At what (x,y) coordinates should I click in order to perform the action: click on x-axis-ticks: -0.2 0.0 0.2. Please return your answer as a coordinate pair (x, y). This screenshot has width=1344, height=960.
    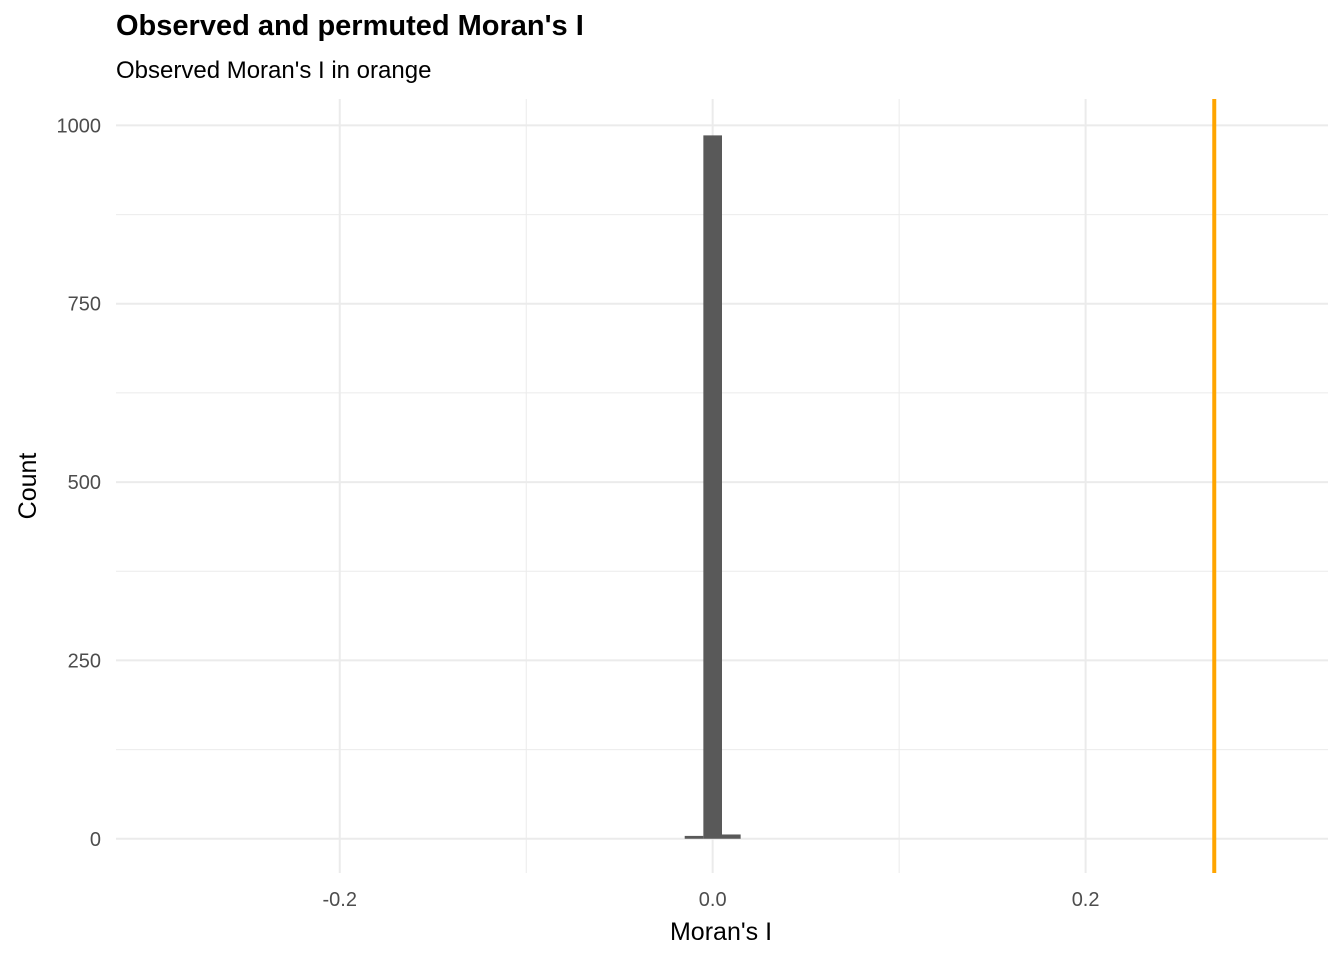
    Looking at the image, I should click on (711, 900).